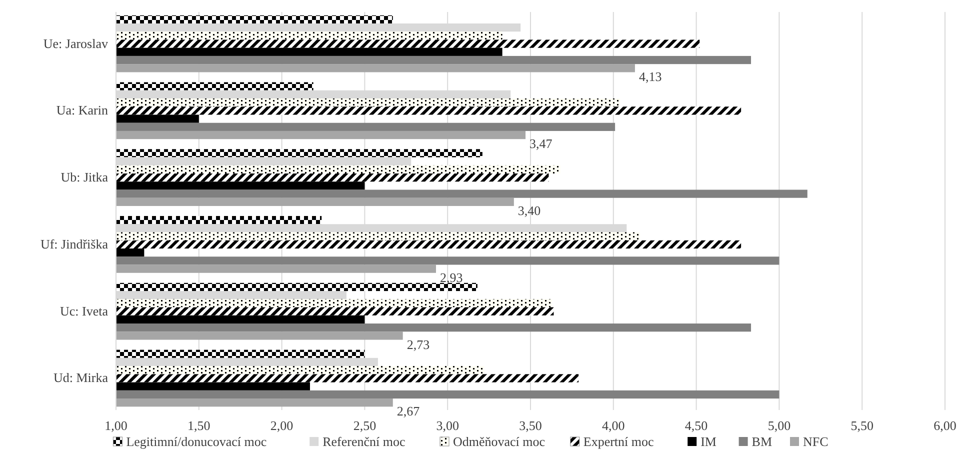 Image resolution: width=961 pixels, height=458 pixels. Describe the element at coordinates (84, 310) in the screenshot. I see `y-tick-label: Uc: Iveta` at that location.